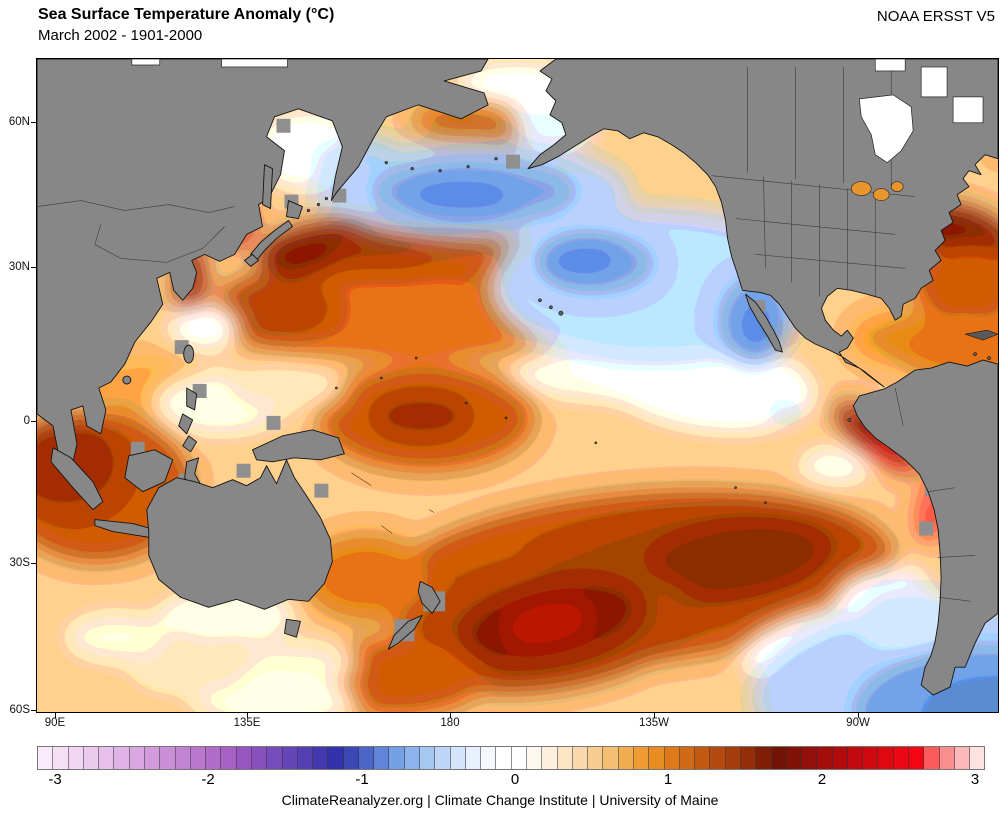  I want to click on philippines-islands, so click(188, 420).